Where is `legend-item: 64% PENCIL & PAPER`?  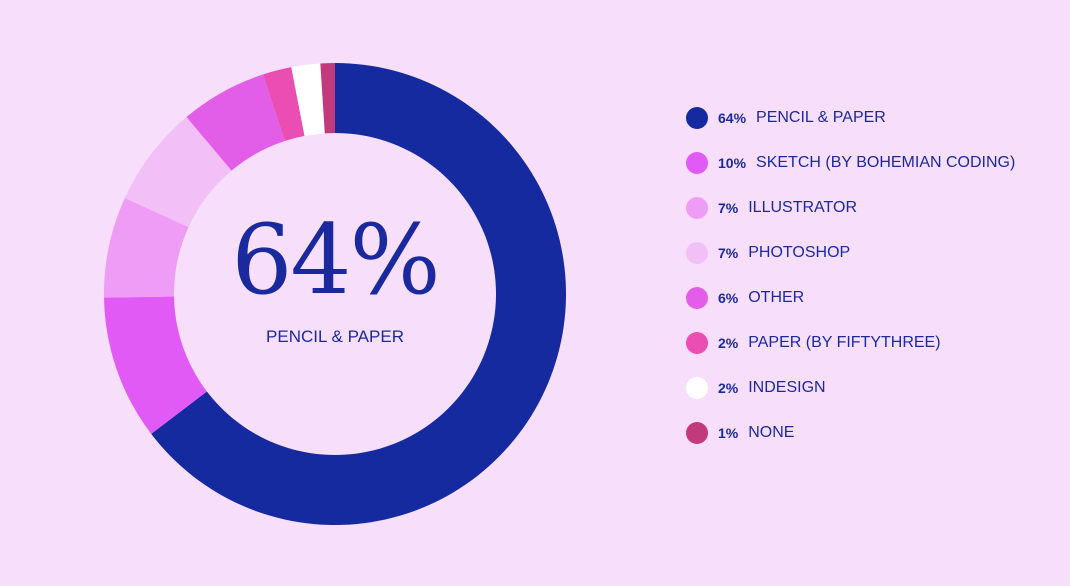
legend-item: 64% PENCIL & PAPER is located at coordinates (871, 117).